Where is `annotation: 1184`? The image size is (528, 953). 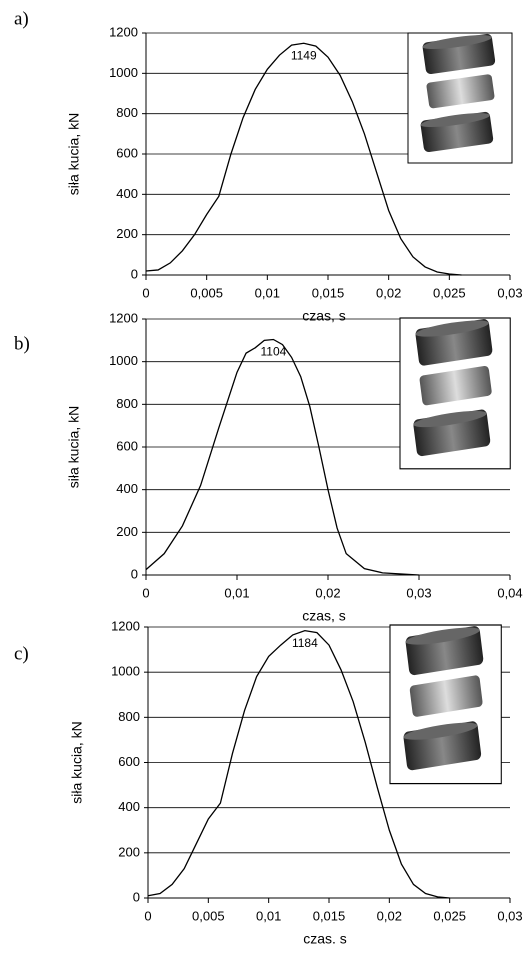
annotation: 1184 is located at coordinates (305, 643).